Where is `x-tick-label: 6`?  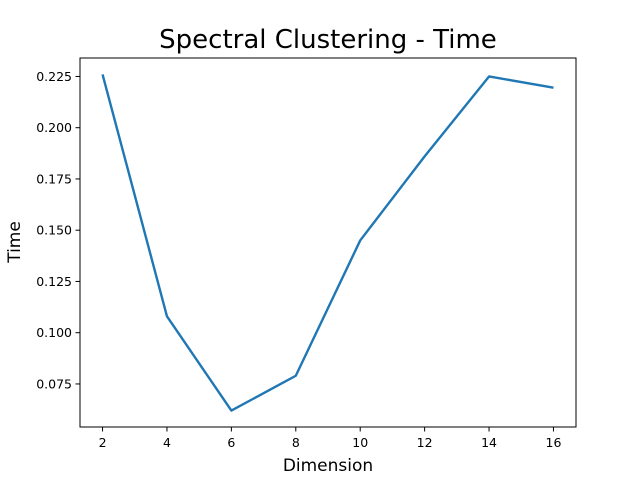
x-tick-label: 6 is located at coordinates (231, 442).